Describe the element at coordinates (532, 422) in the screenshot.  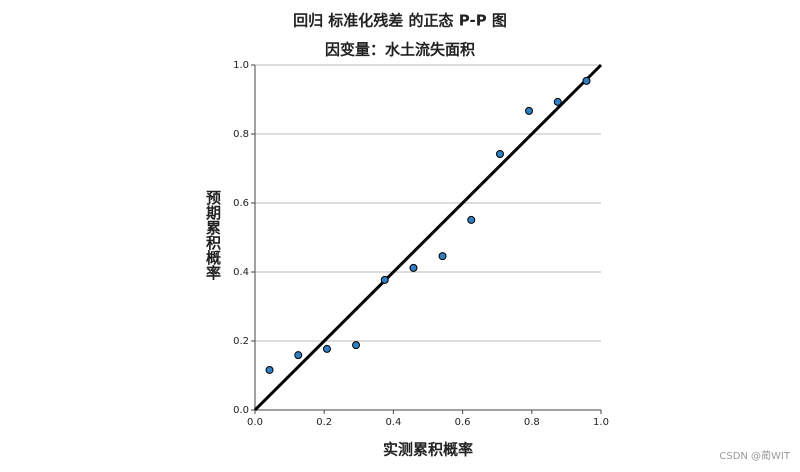
I see `x-tick-label: 0.8` at that location.